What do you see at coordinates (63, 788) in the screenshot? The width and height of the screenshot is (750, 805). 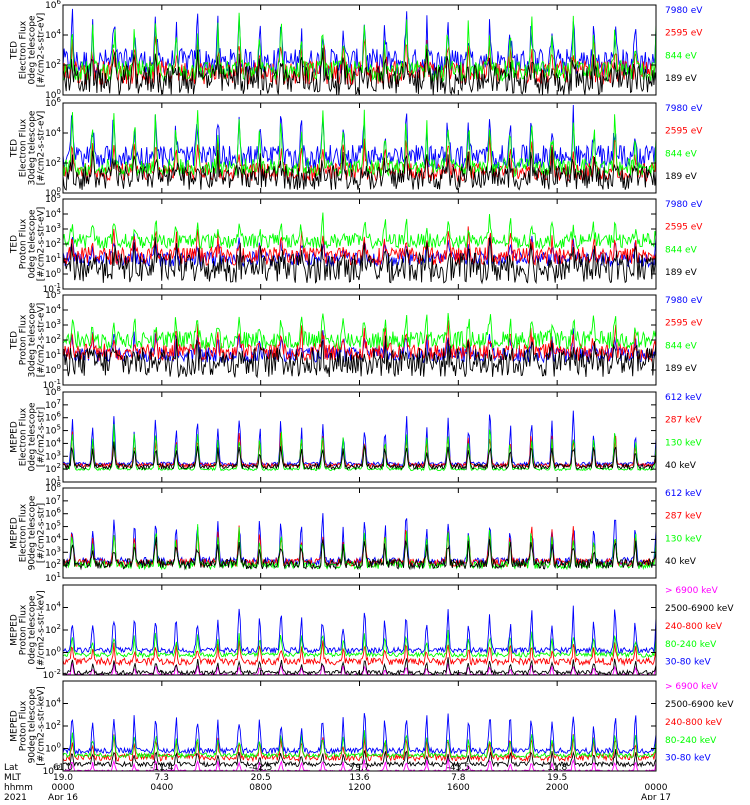 I see `x-tick-label-hhmm: 0000` at bounding box center [63, 788].